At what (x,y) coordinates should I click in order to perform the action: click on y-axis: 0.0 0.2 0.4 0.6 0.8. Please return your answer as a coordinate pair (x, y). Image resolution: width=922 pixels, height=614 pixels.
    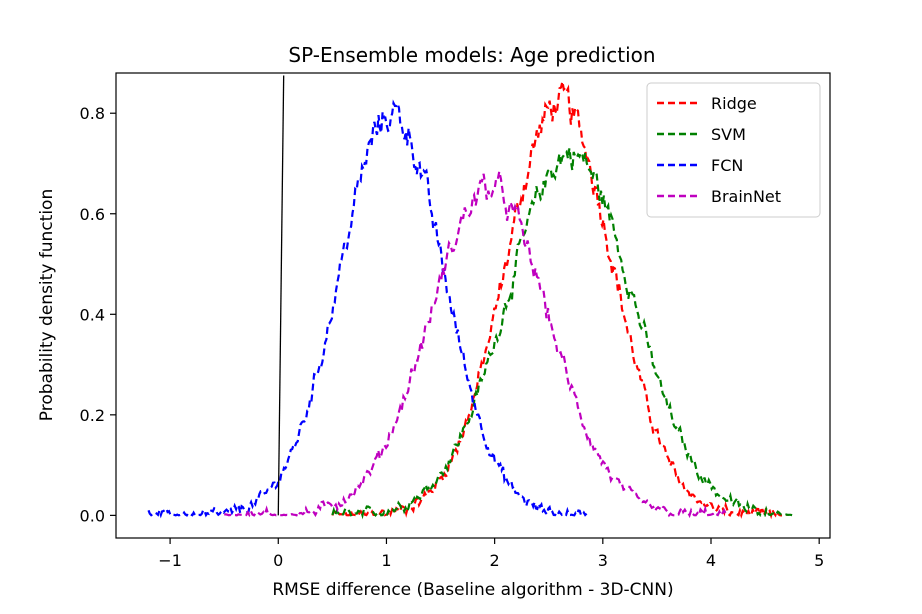
    Looking at the image, I should click on (98, 314).